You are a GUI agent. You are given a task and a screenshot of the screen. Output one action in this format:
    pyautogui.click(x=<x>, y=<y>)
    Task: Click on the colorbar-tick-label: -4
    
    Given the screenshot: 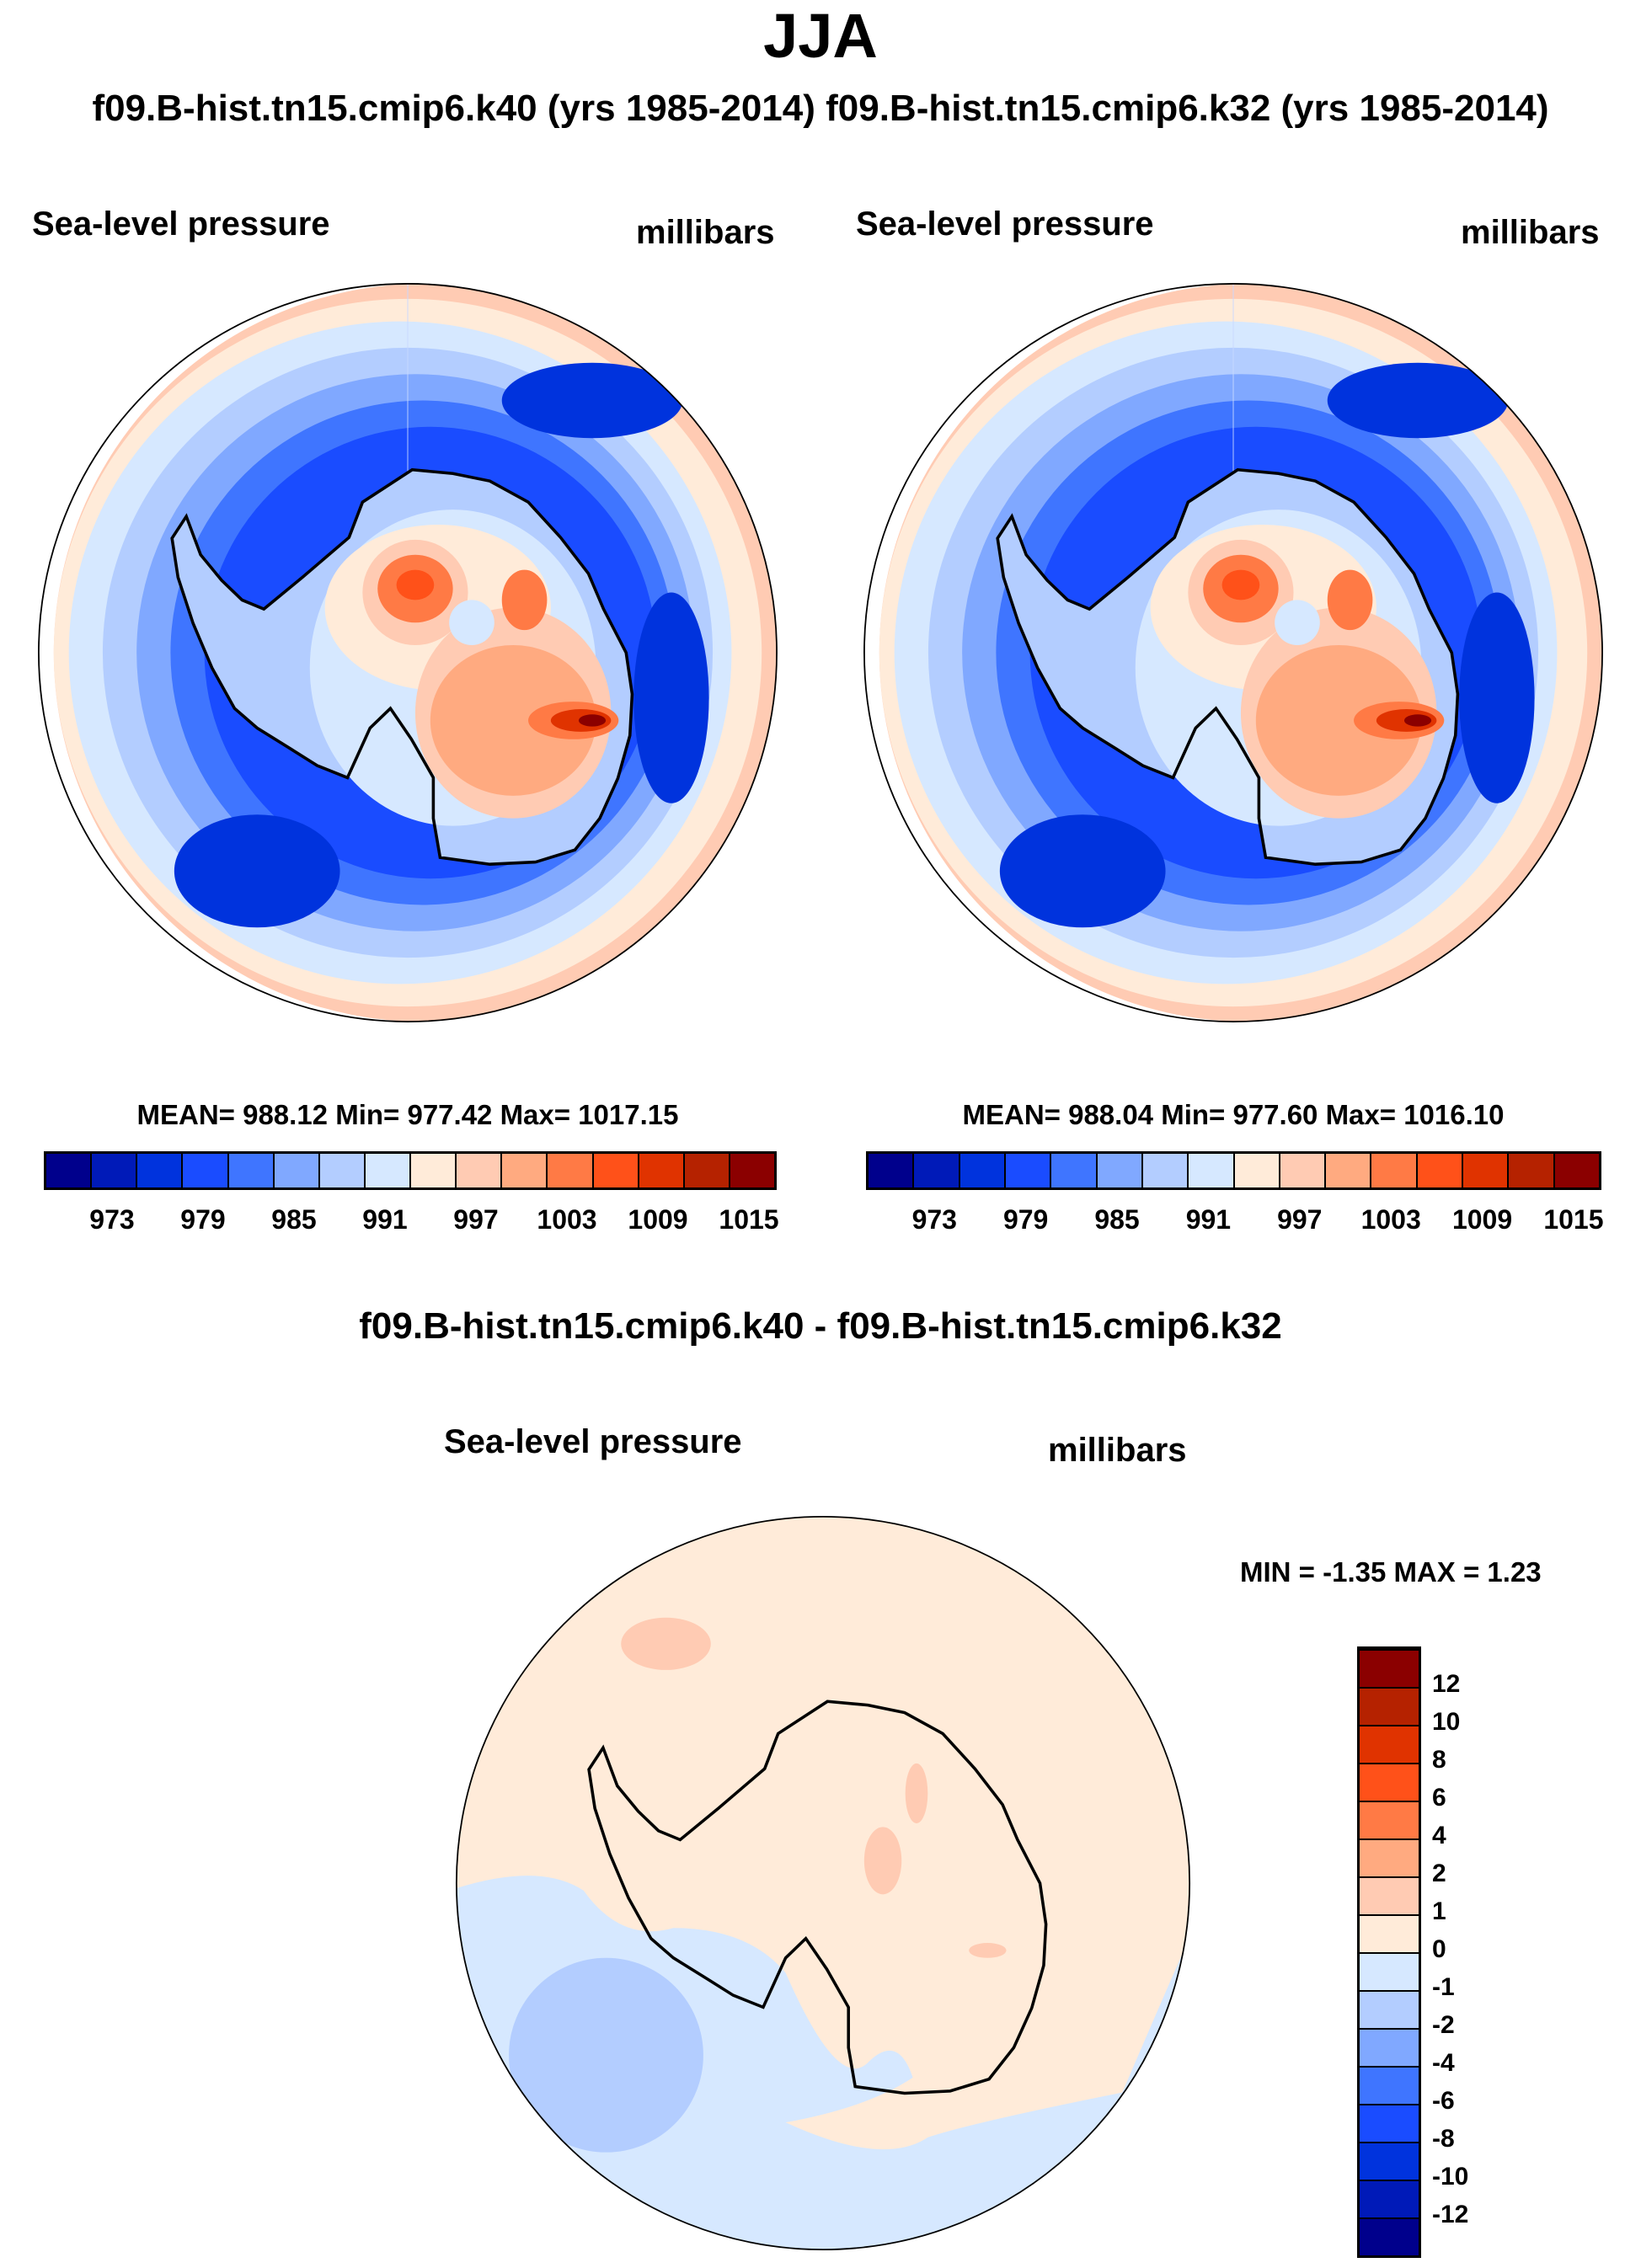 What is the action you would take?
    pyautogui.click(x=1443, y=2063)
    